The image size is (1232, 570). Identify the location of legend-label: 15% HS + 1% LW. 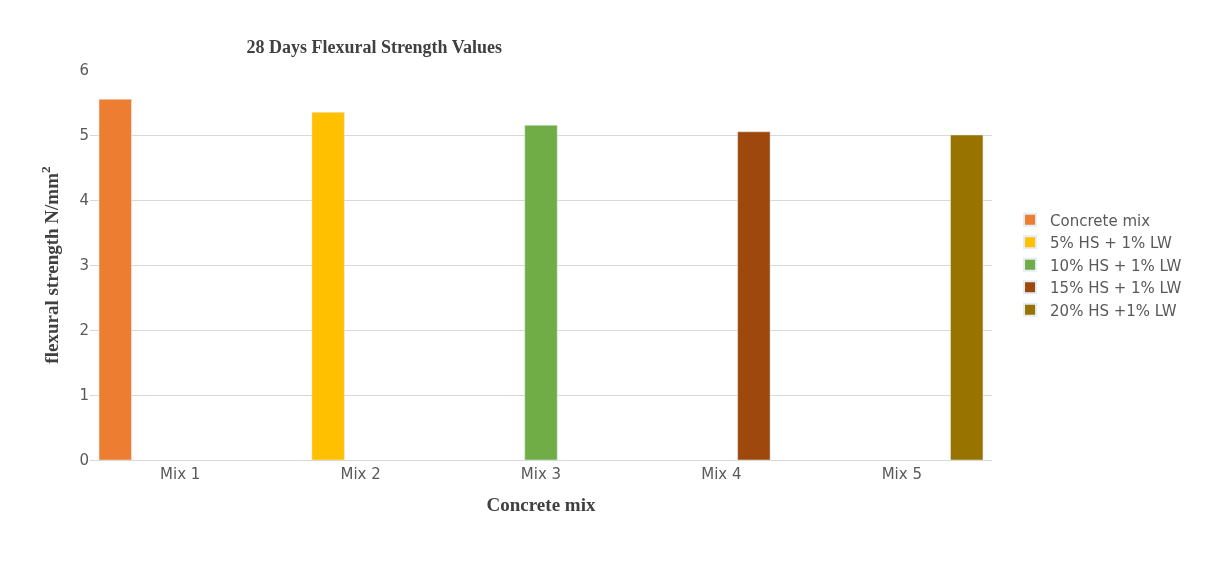
(1116, 288).